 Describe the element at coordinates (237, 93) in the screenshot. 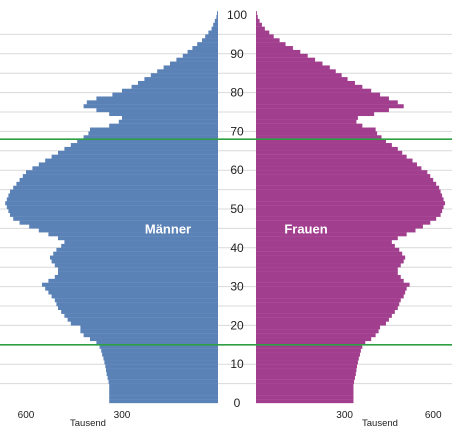

I see `age-tick-label: 80` at that location.